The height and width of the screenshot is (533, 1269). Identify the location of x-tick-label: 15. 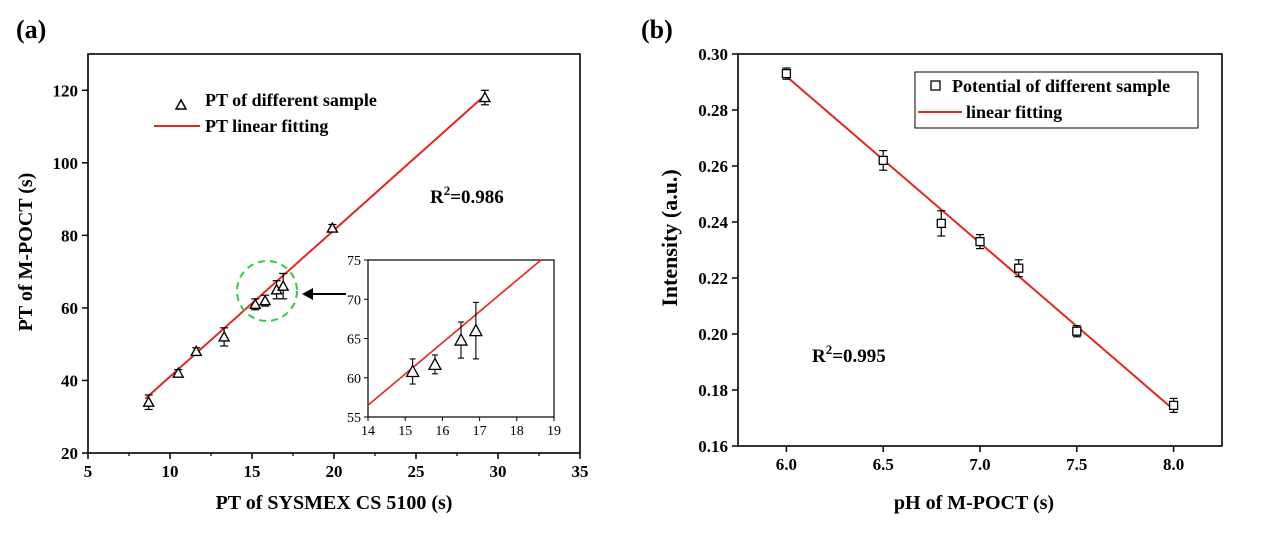
(252, 471).